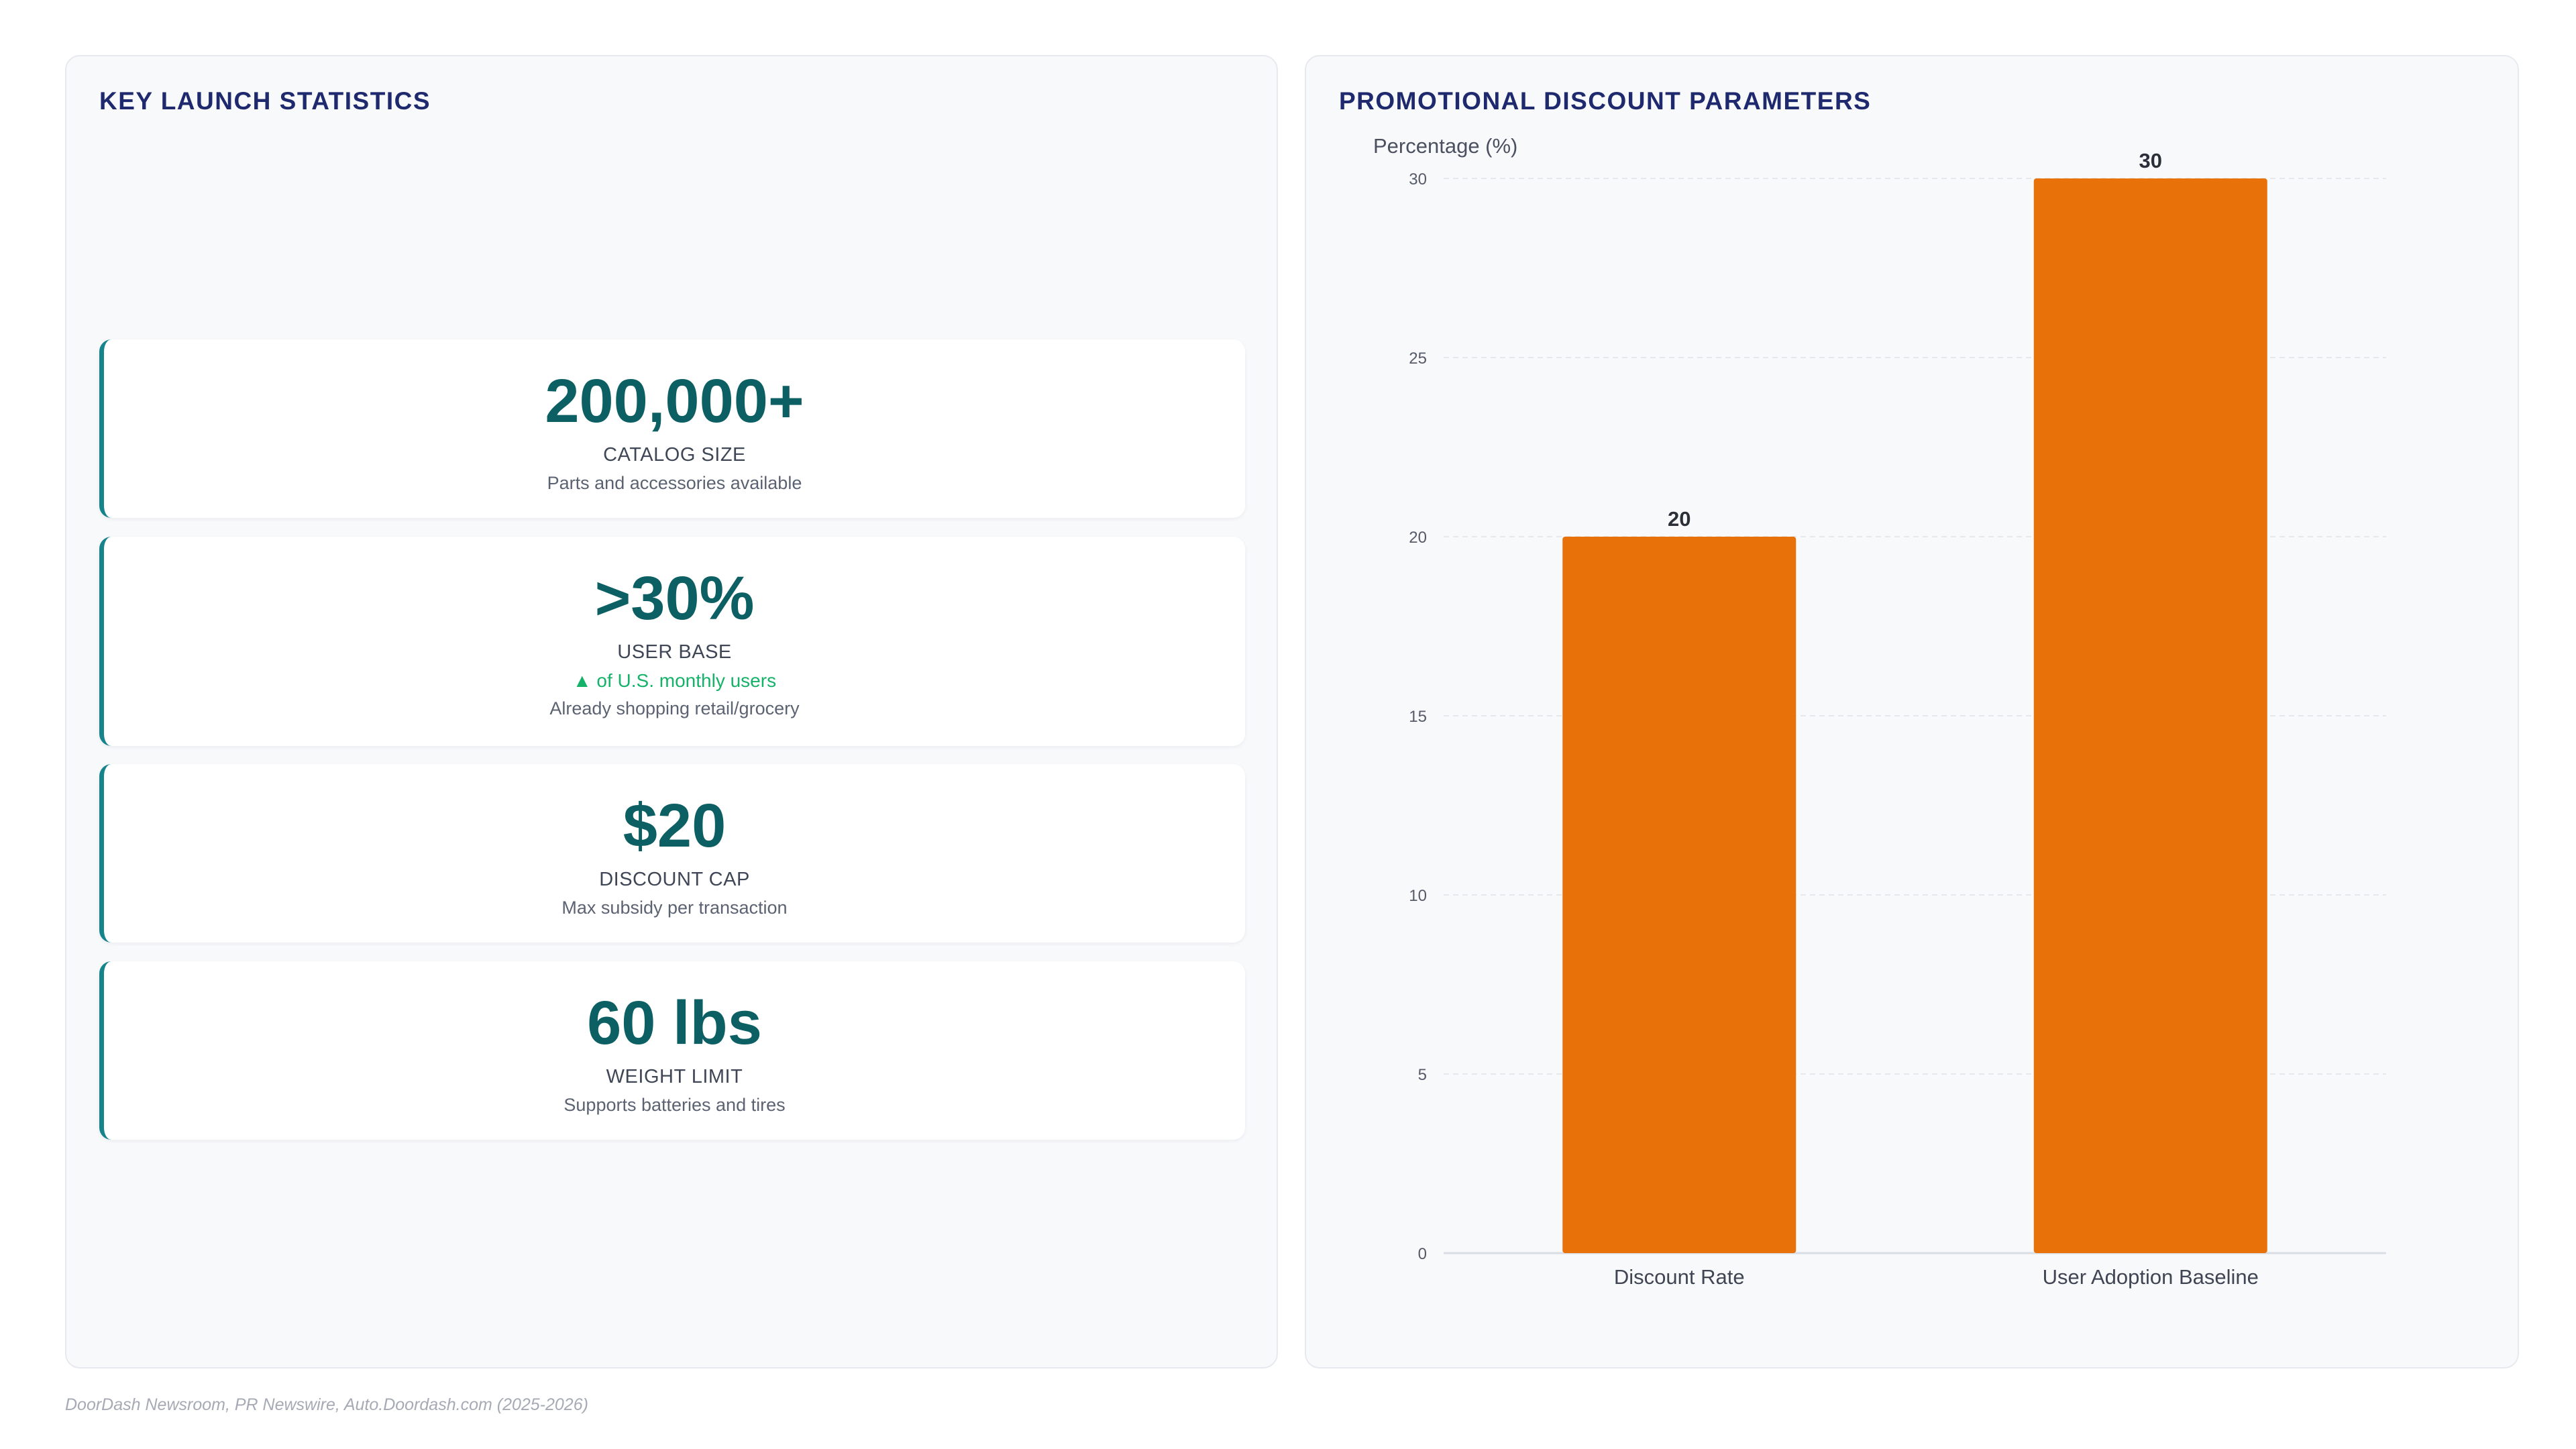 The height and width of the screenshot is (1449, 2576). Describe the element at coordinates (1936, 1277) in the screenshot. I see `x-axis-categories: Discount Rate User Adoption Baseline` at that location.